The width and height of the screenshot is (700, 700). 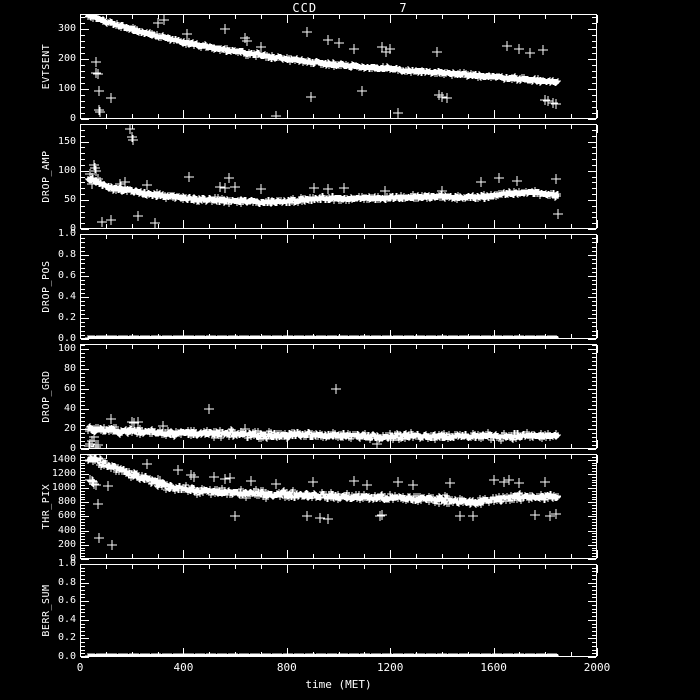 What do you see at coordinates (286, 667) in the screenshot?
I see `x-tick-label: 800` at bounding box center [286, 667].